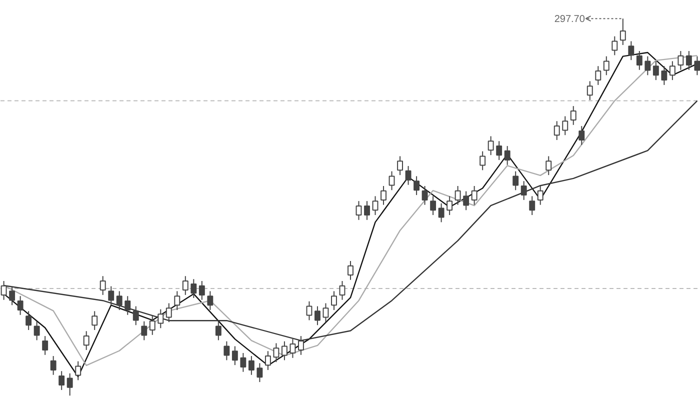 The image size is (700, 397). I want to click on annotation: 297.70, so click(570, 20).